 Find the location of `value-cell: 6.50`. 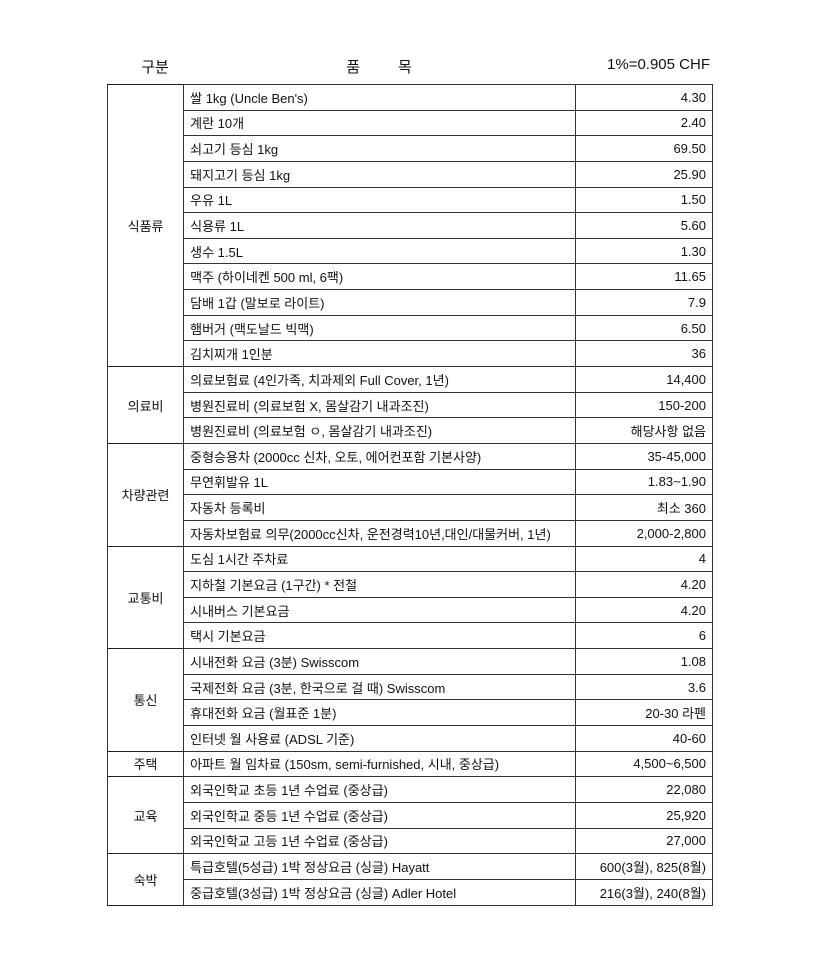

value-cell: 6.50 is located at coordinates (644, 328).